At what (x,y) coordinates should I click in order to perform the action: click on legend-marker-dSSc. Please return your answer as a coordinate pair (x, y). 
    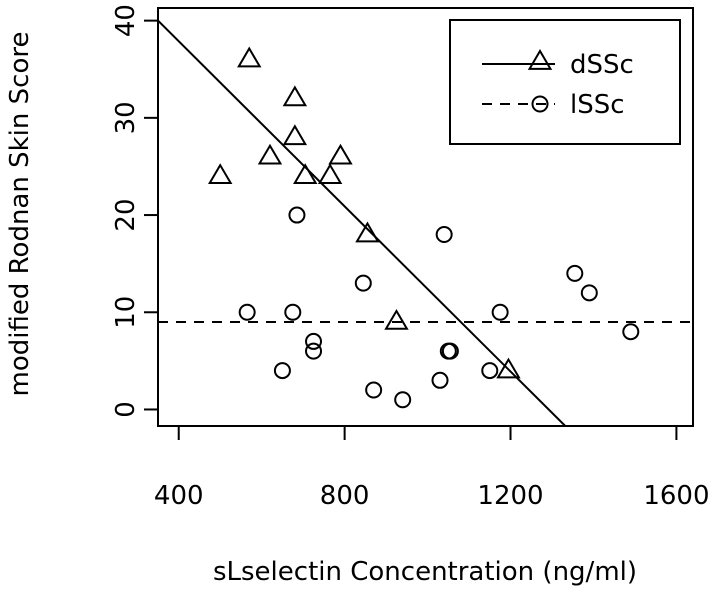
    Looking at the image, I should click on (540, 59).